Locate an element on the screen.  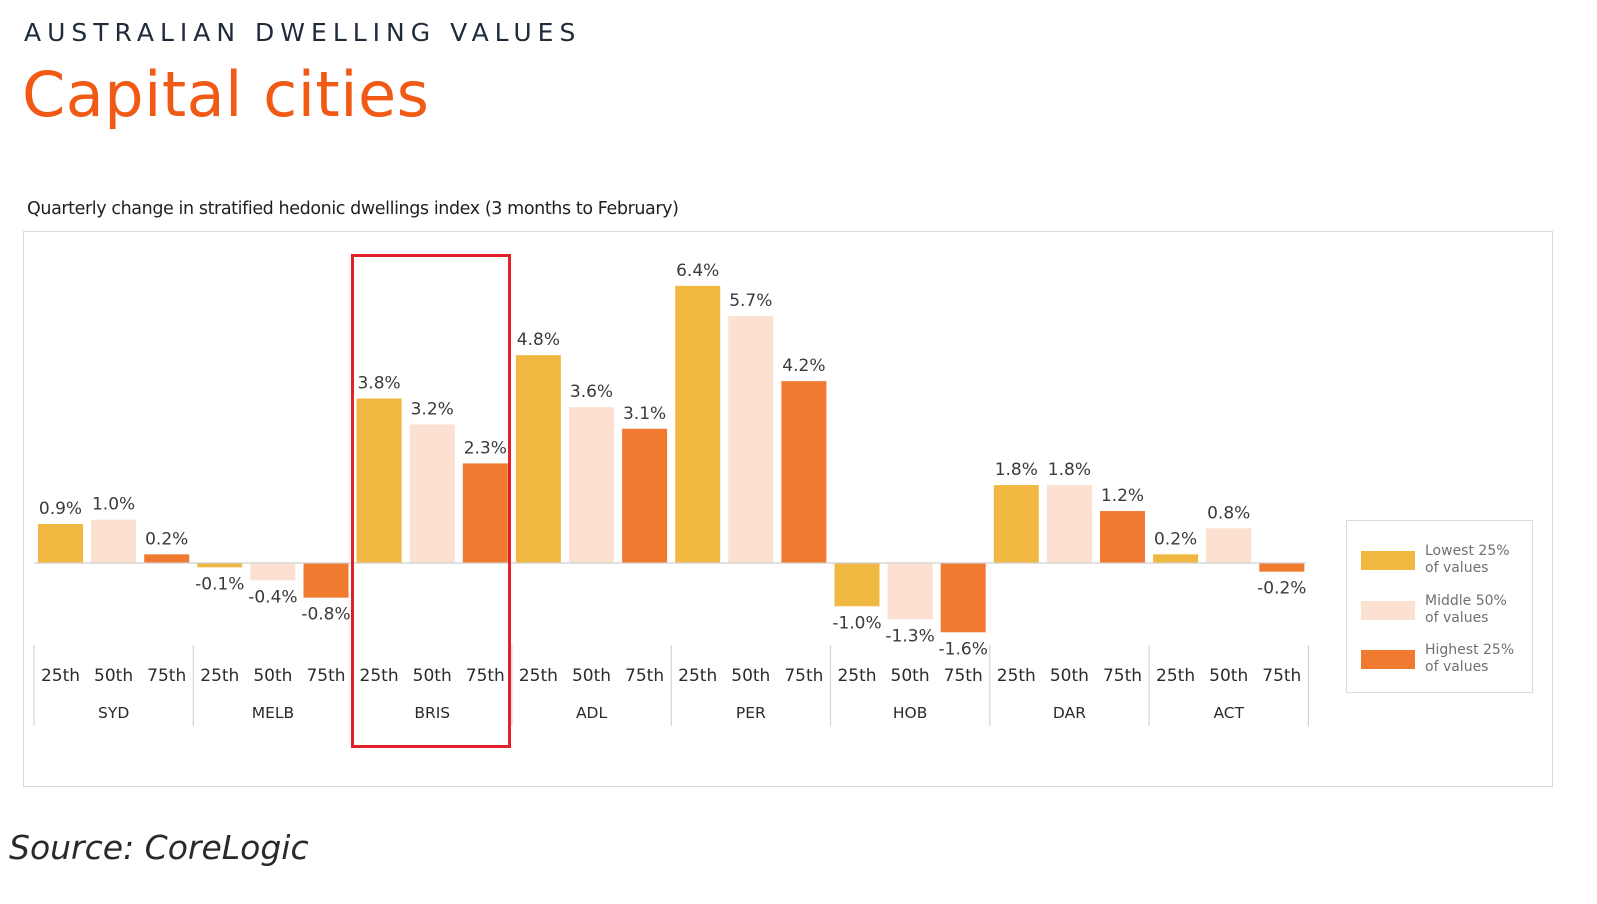
tick-label-bris-50th: 50th is located at coordinates (432, 676).